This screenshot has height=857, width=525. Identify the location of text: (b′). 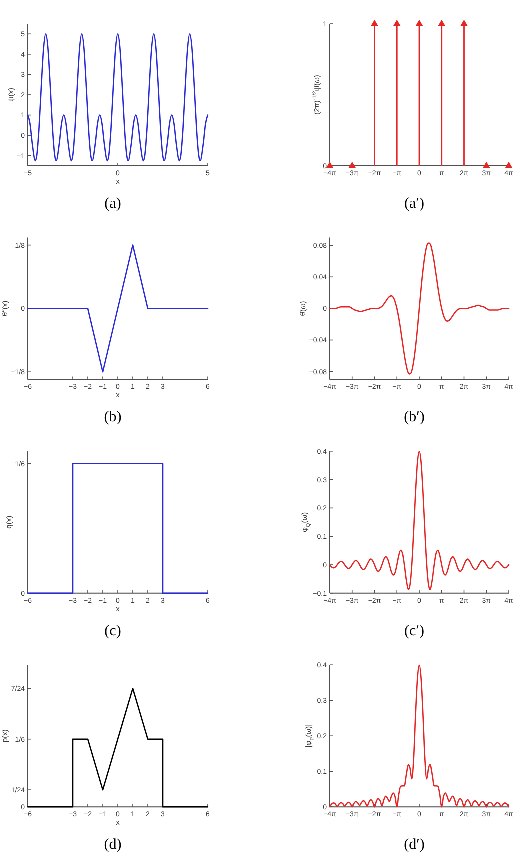
(414, 418).